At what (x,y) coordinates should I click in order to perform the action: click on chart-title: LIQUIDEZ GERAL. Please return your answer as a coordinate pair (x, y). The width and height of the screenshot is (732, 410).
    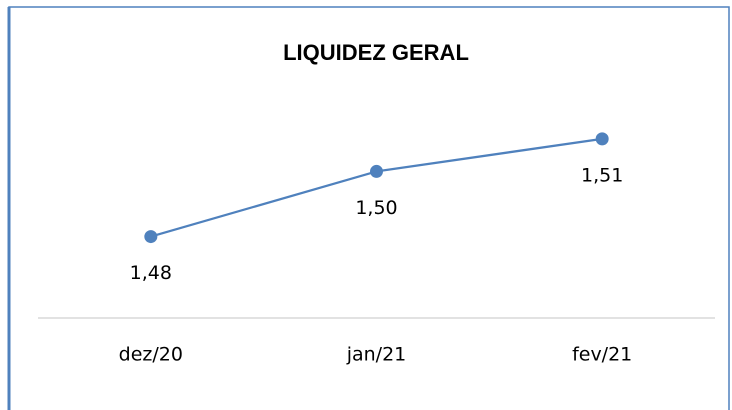
    Looking at the image, I should click on (376, 52).